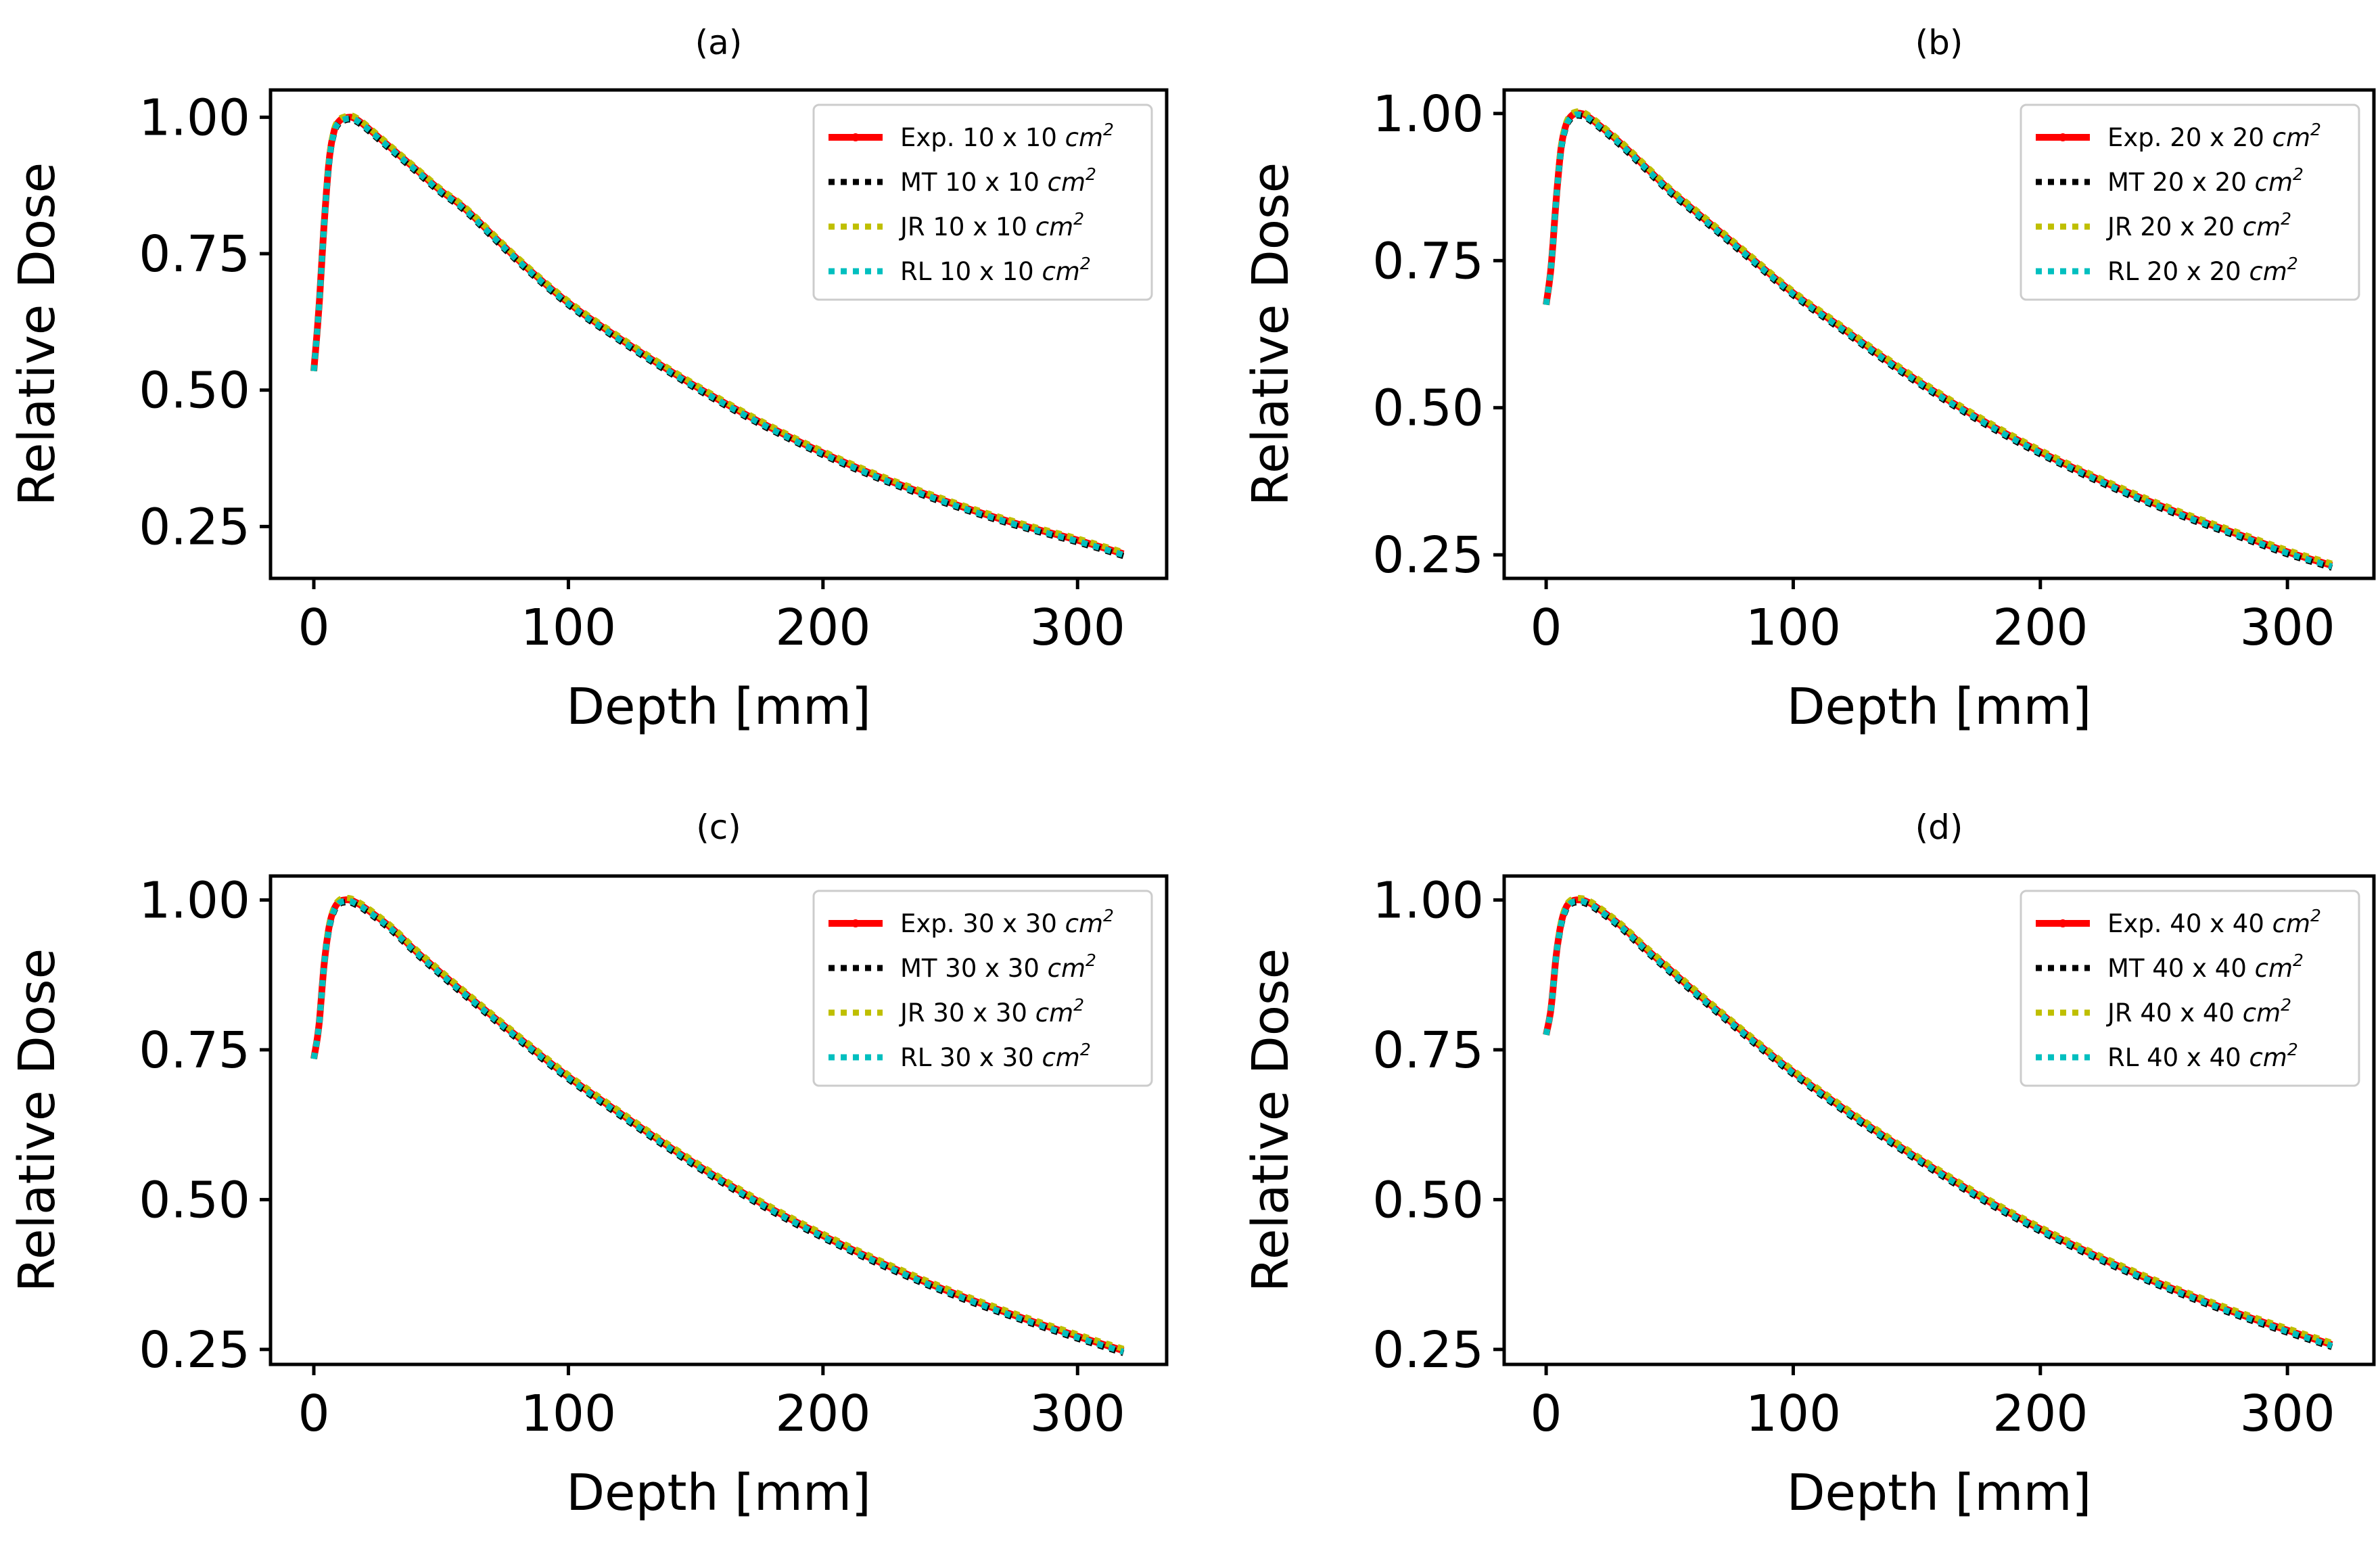  Describe the element at coordinates (1939, 827) in the screenshot. I see `panel-title: (d)` at that location.